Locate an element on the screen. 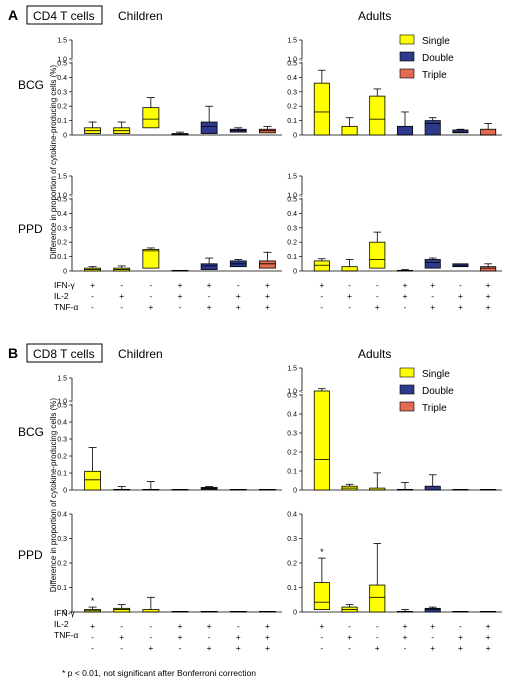 This screenshot has height=682, width=512. cell-type-label-b: CD8 T cells is located at coordinates (64, 354).